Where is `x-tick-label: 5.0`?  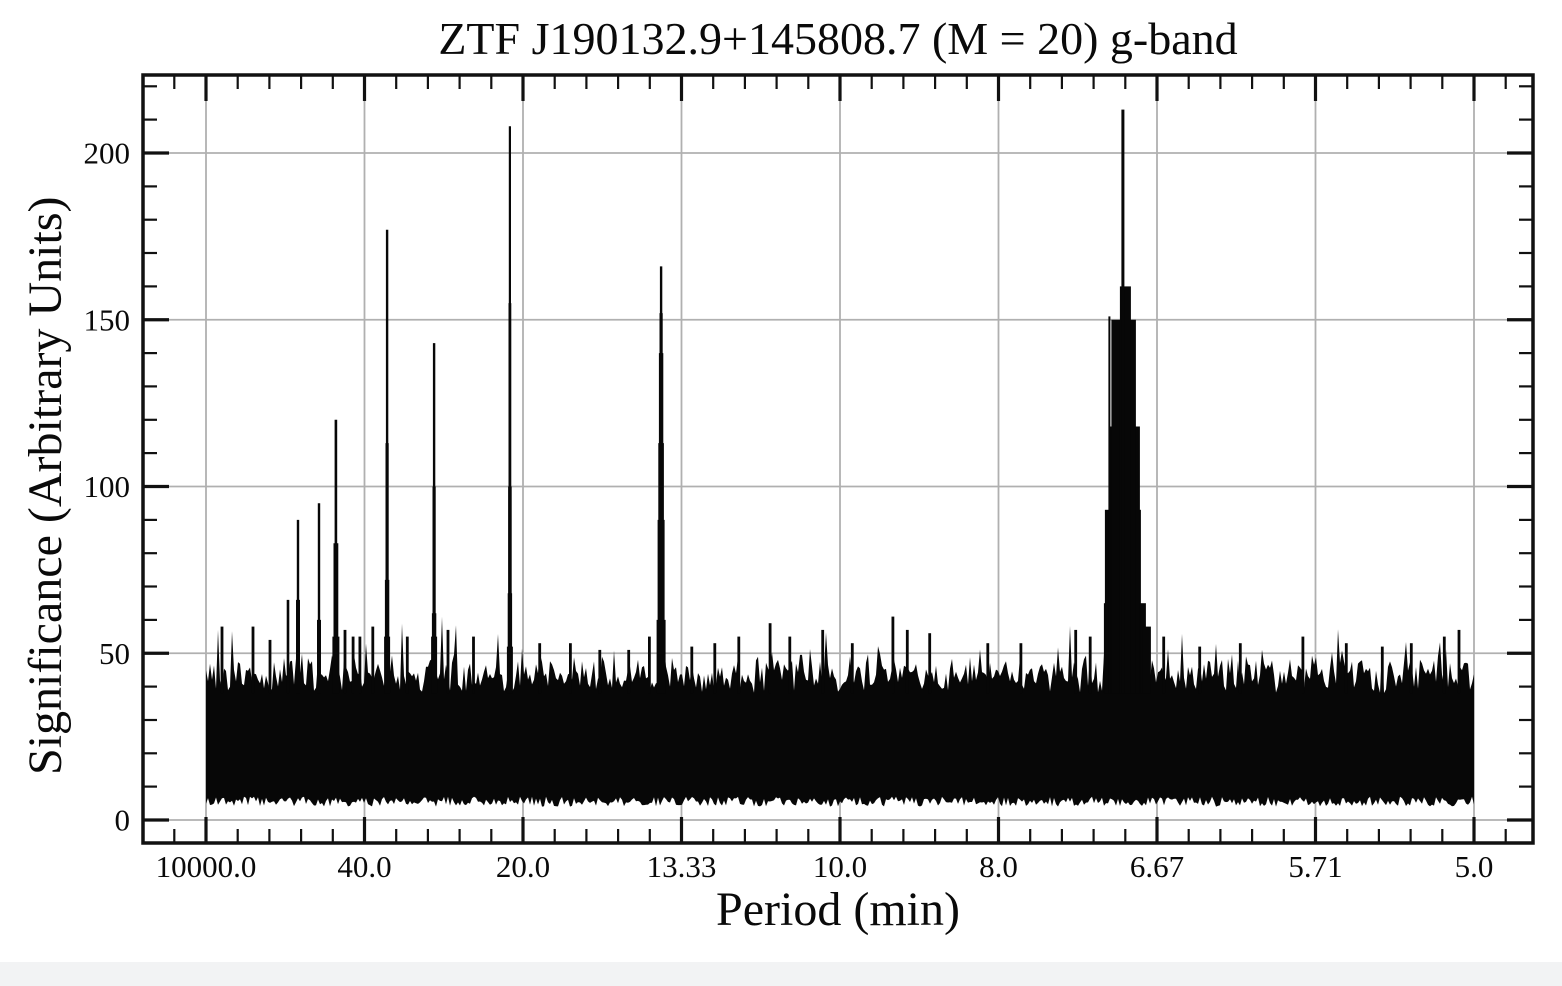
x-tick-label: 5.0 is located at coordinates (1474, 866).